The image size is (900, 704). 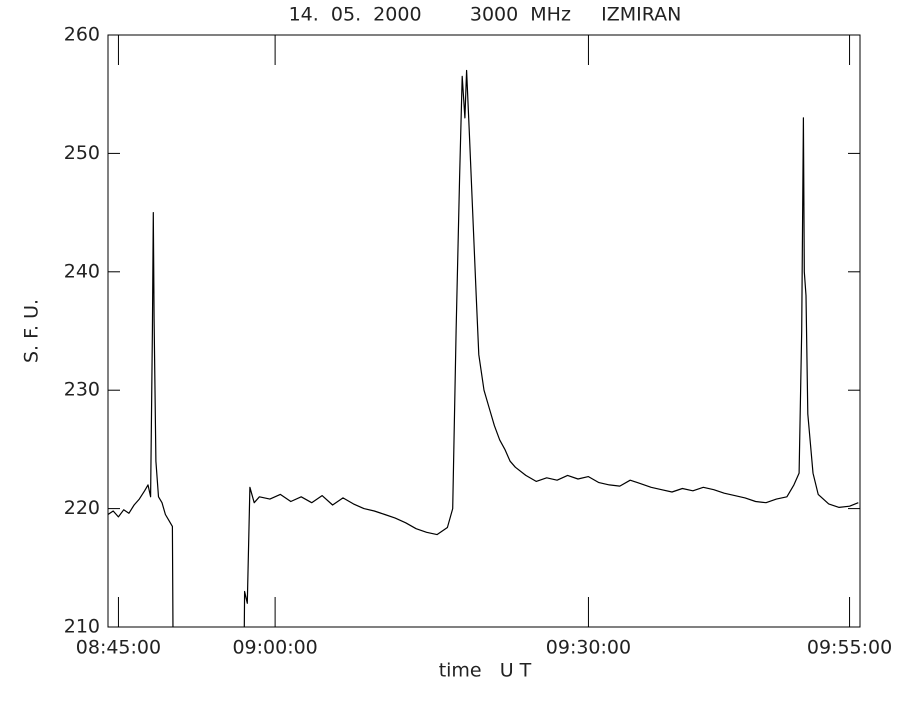 I want to click on x-axis-label: time U T, so click(x=485, y=671).